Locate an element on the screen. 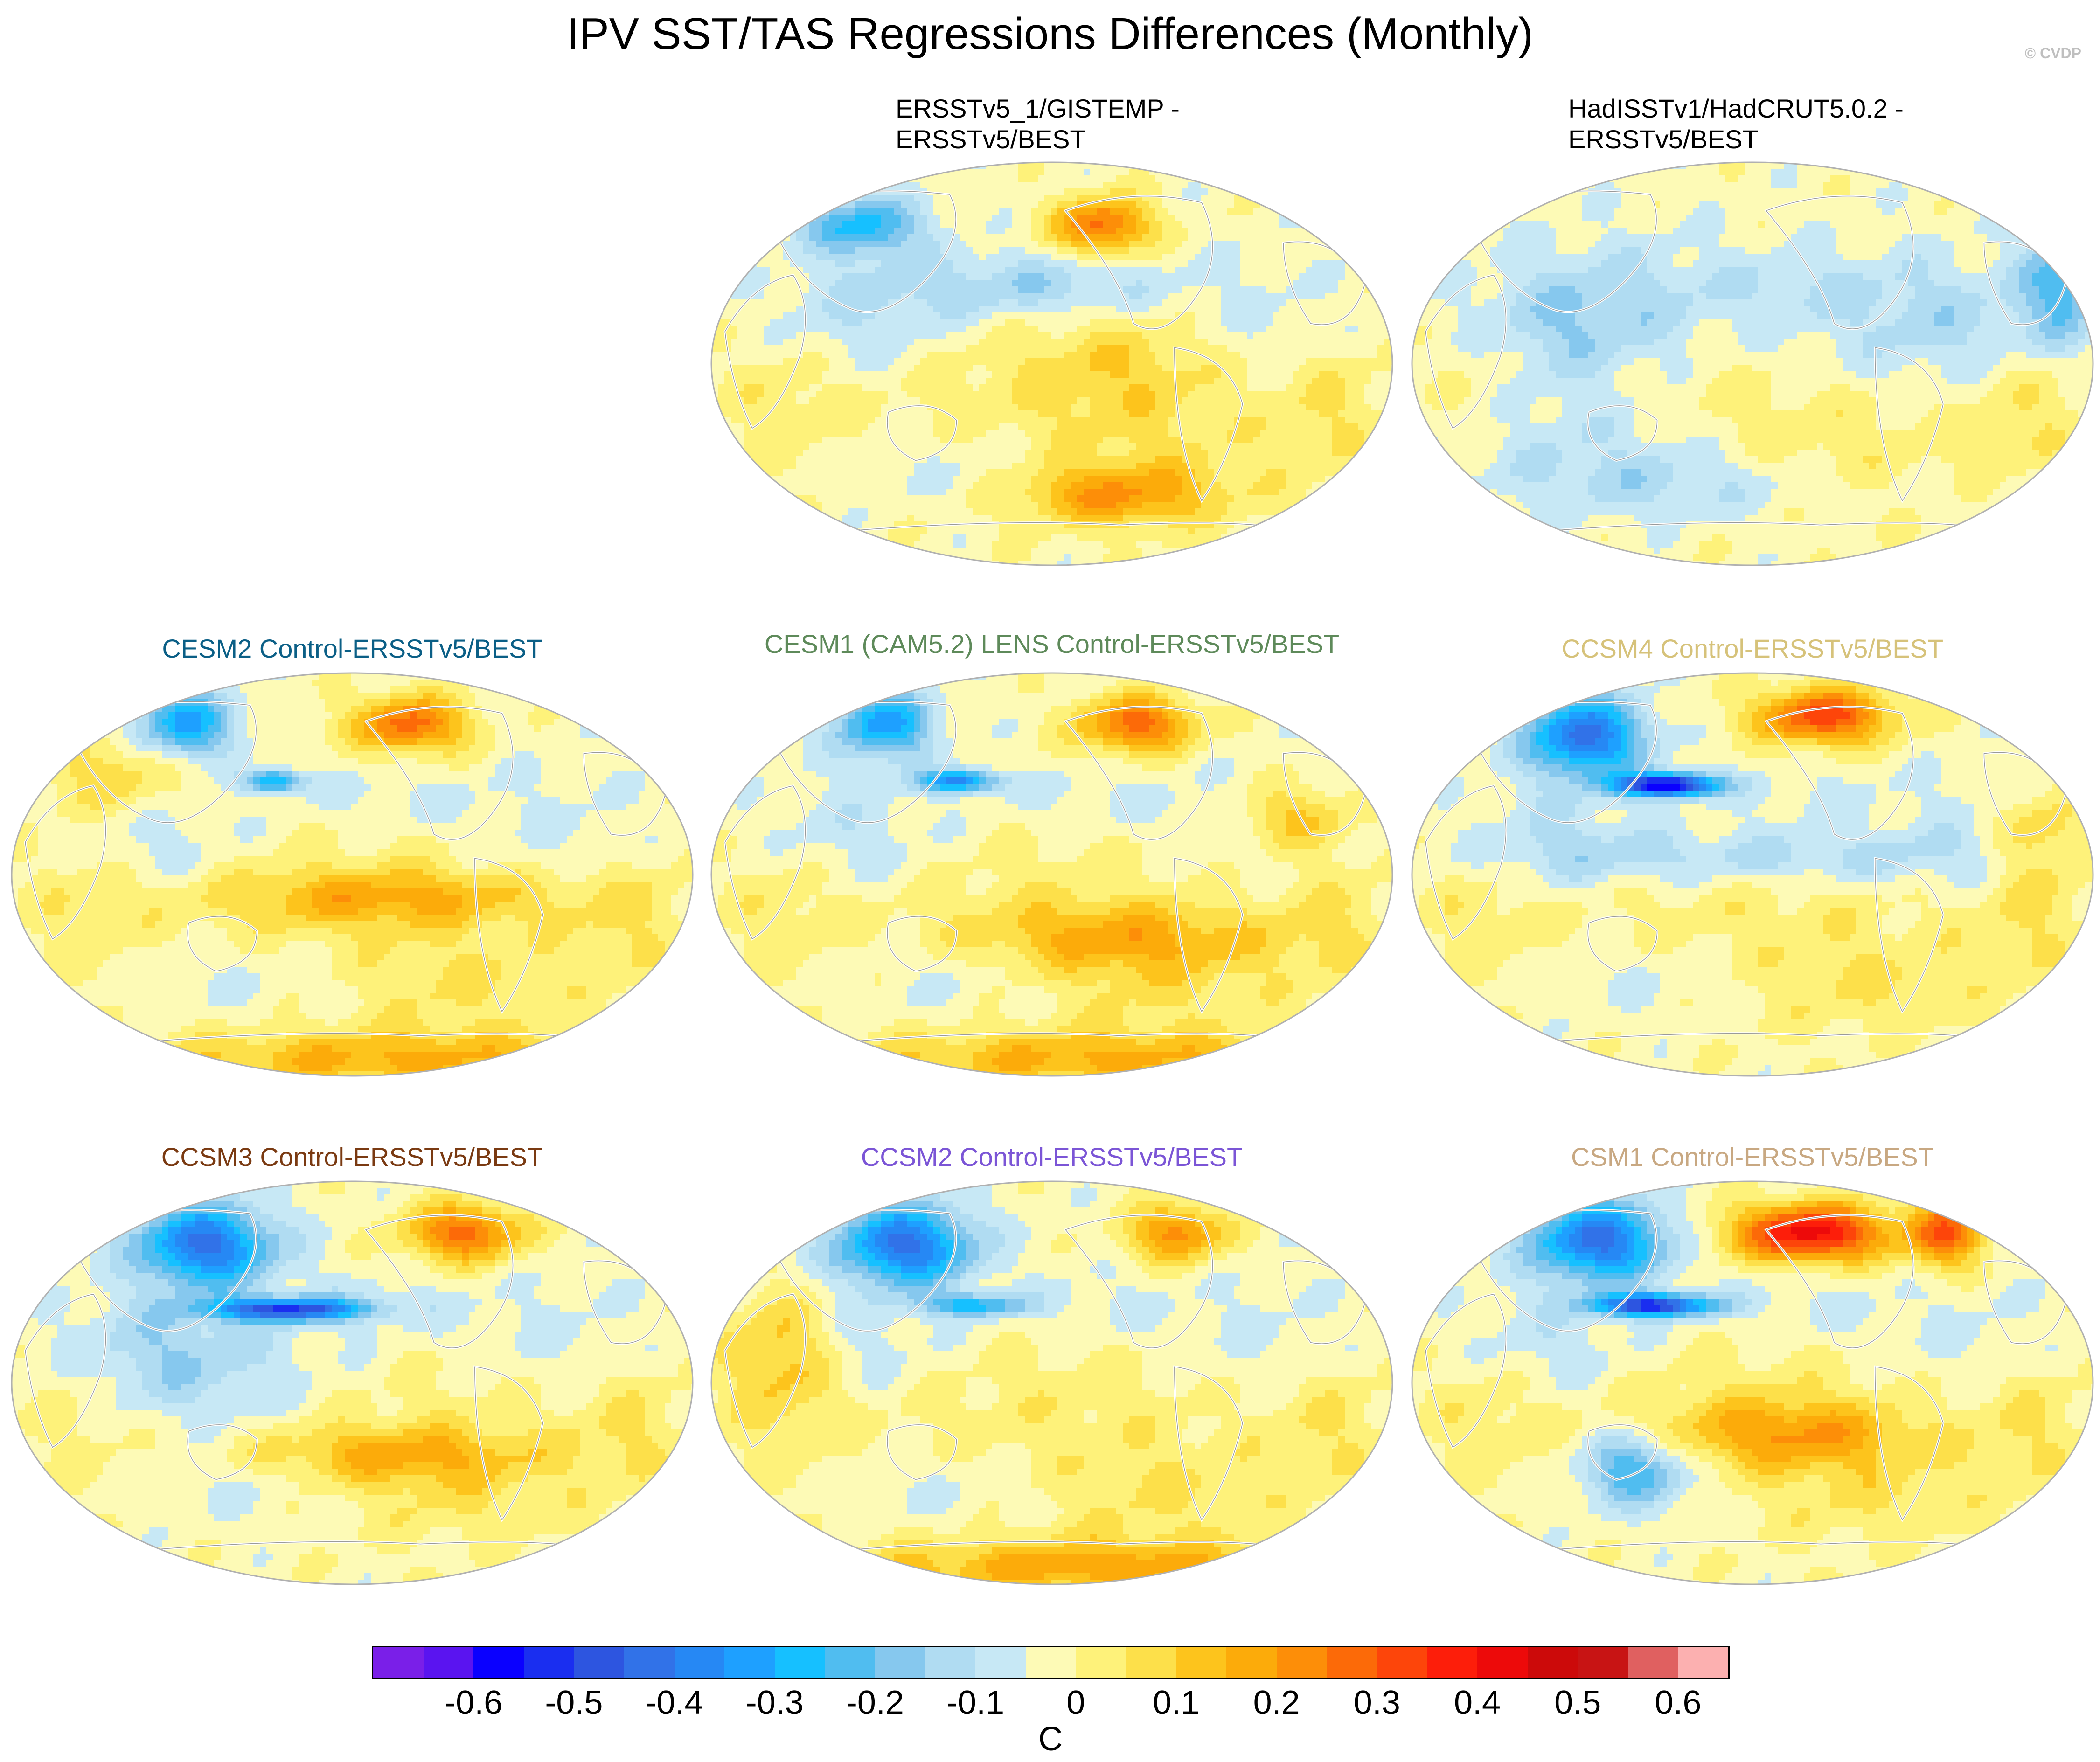 The width and height of the screenshot is (2100, 1762). panel-2-title: HadISSTv1/HadCRUT5.0.2 - ERSSTv5/BEST is located at coordinates (1736, 124).